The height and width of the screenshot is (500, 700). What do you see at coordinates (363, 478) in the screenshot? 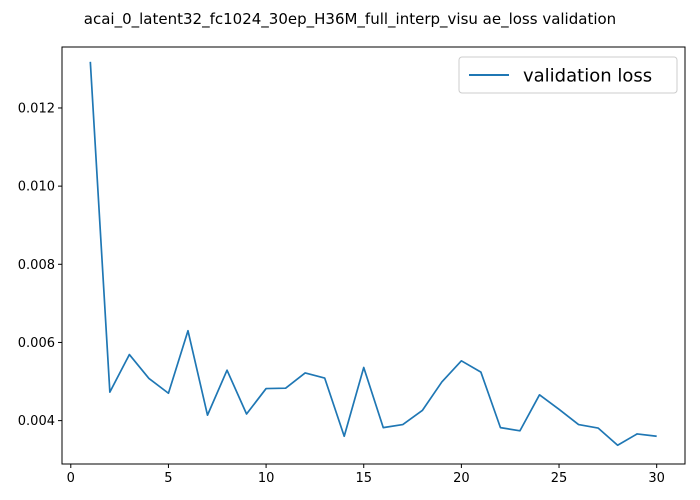
I see `x-tick-label: 15` at bounding box center [363, 478].